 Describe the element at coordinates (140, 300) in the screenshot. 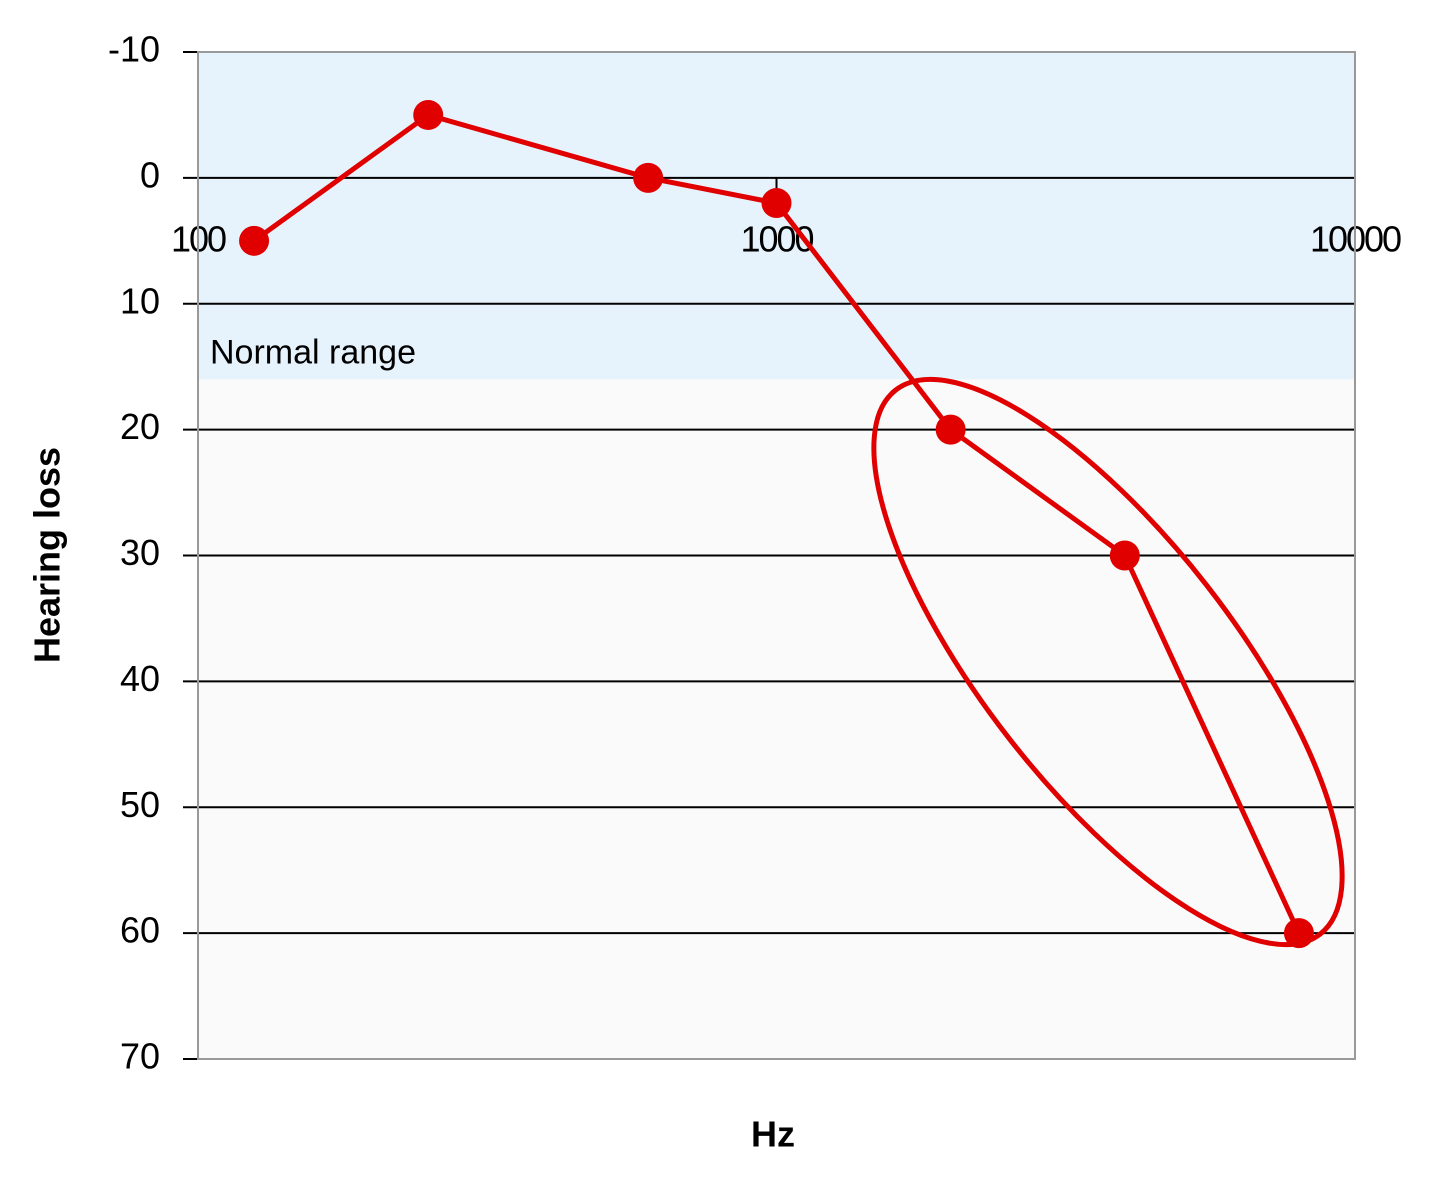

I see `y-tick-label: 10` at that location.